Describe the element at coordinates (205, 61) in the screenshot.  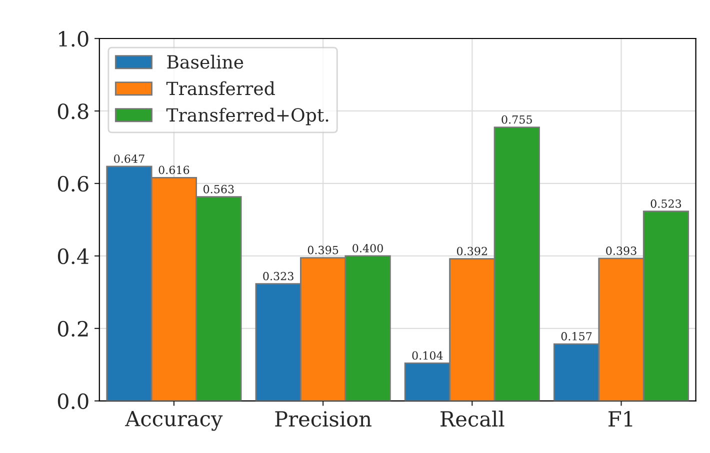
I see `legend-label: Baseline` at that location.